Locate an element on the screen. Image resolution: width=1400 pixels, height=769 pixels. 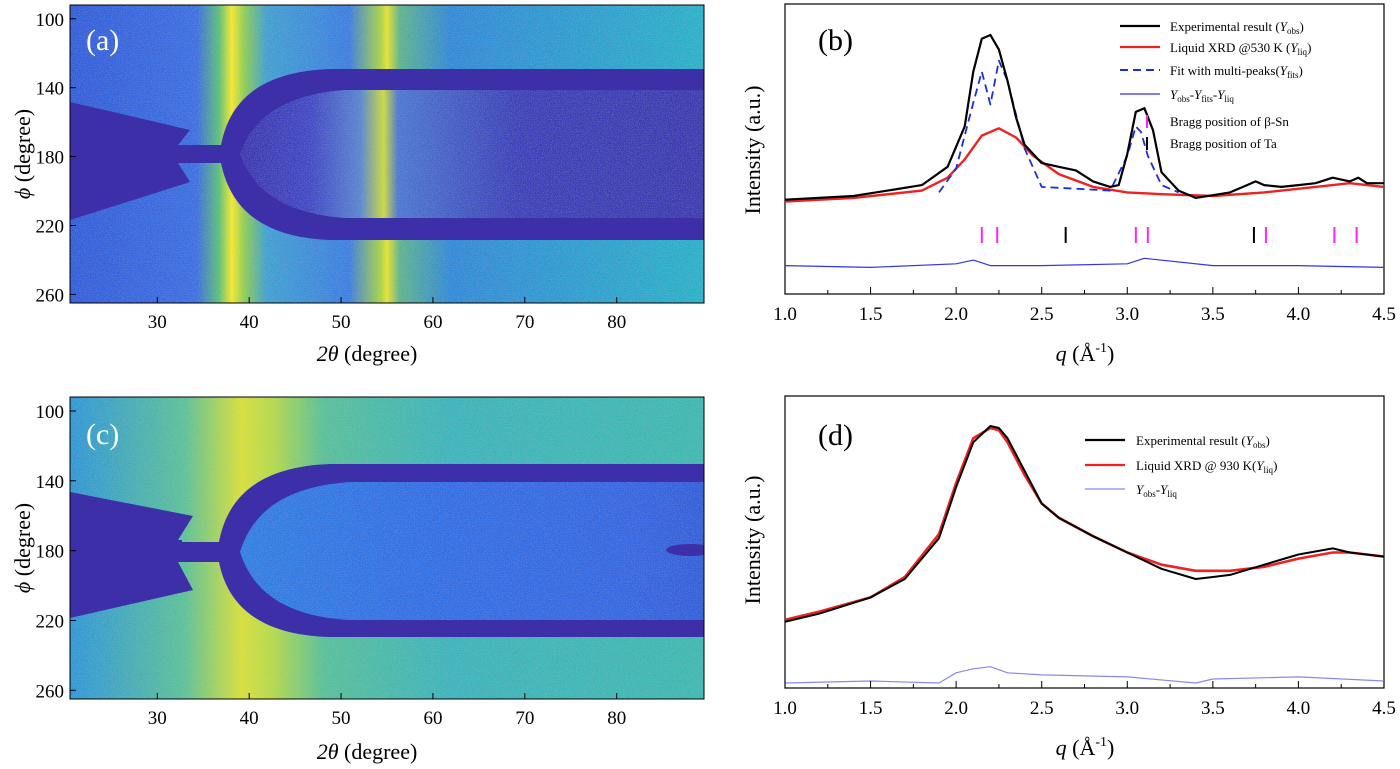
plot-area-b is located at coordinates (1084, 150).